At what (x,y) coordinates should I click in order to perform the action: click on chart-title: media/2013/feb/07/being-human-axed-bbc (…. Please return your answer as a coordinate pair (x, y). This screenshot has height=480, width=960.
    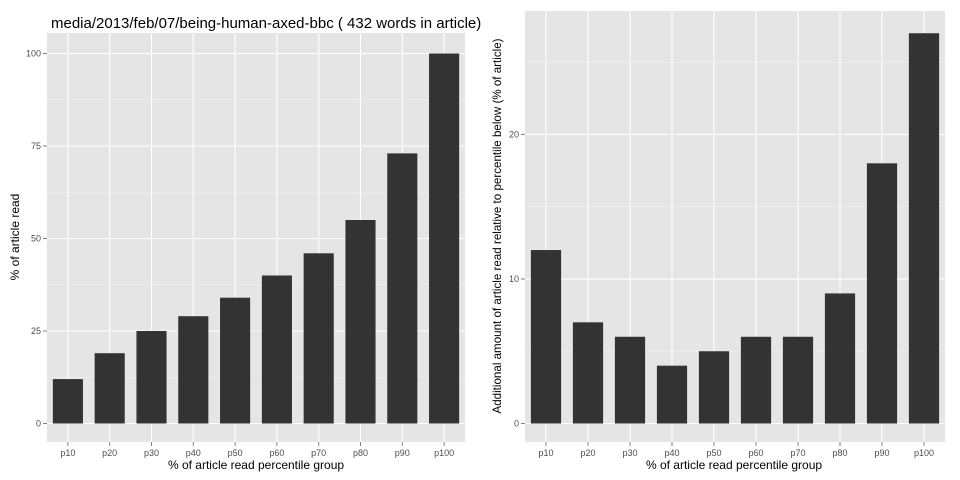
    Looking at the image, I should click on (266, 23).